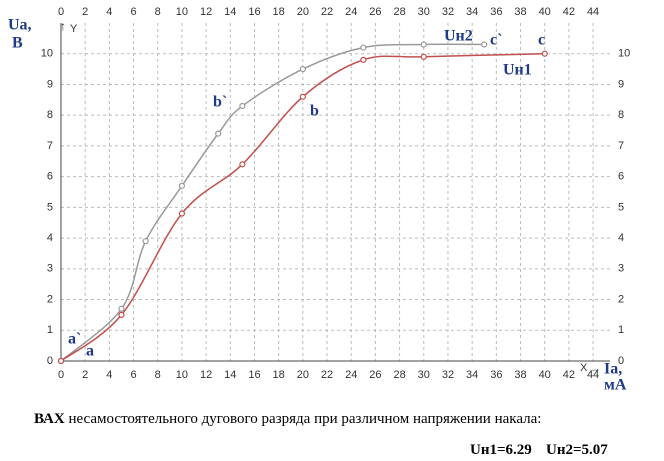 The image size is (664, 461). I want to click on annotation: c`, so click(496, 40).